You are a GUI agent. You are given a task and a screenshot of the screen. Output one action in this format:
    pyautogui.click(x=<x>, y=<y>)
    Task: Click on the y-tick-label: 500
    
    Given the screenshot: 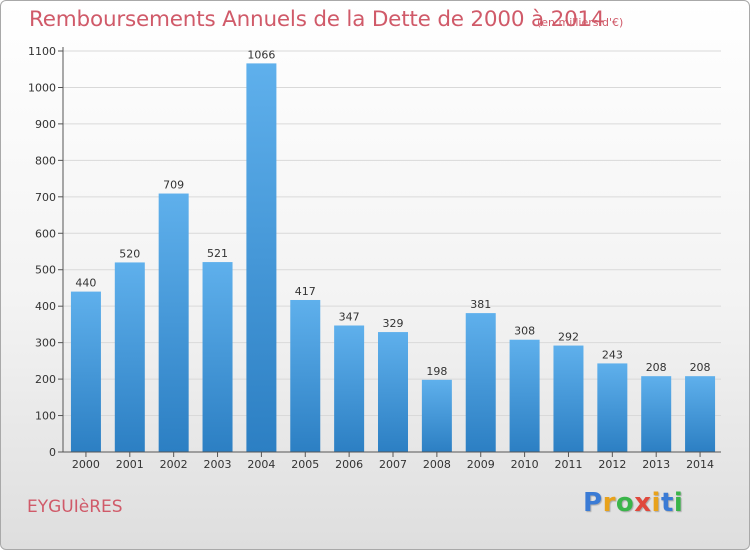 What is the action you would take?
    pyautogui.click(x=45, y=270)
    